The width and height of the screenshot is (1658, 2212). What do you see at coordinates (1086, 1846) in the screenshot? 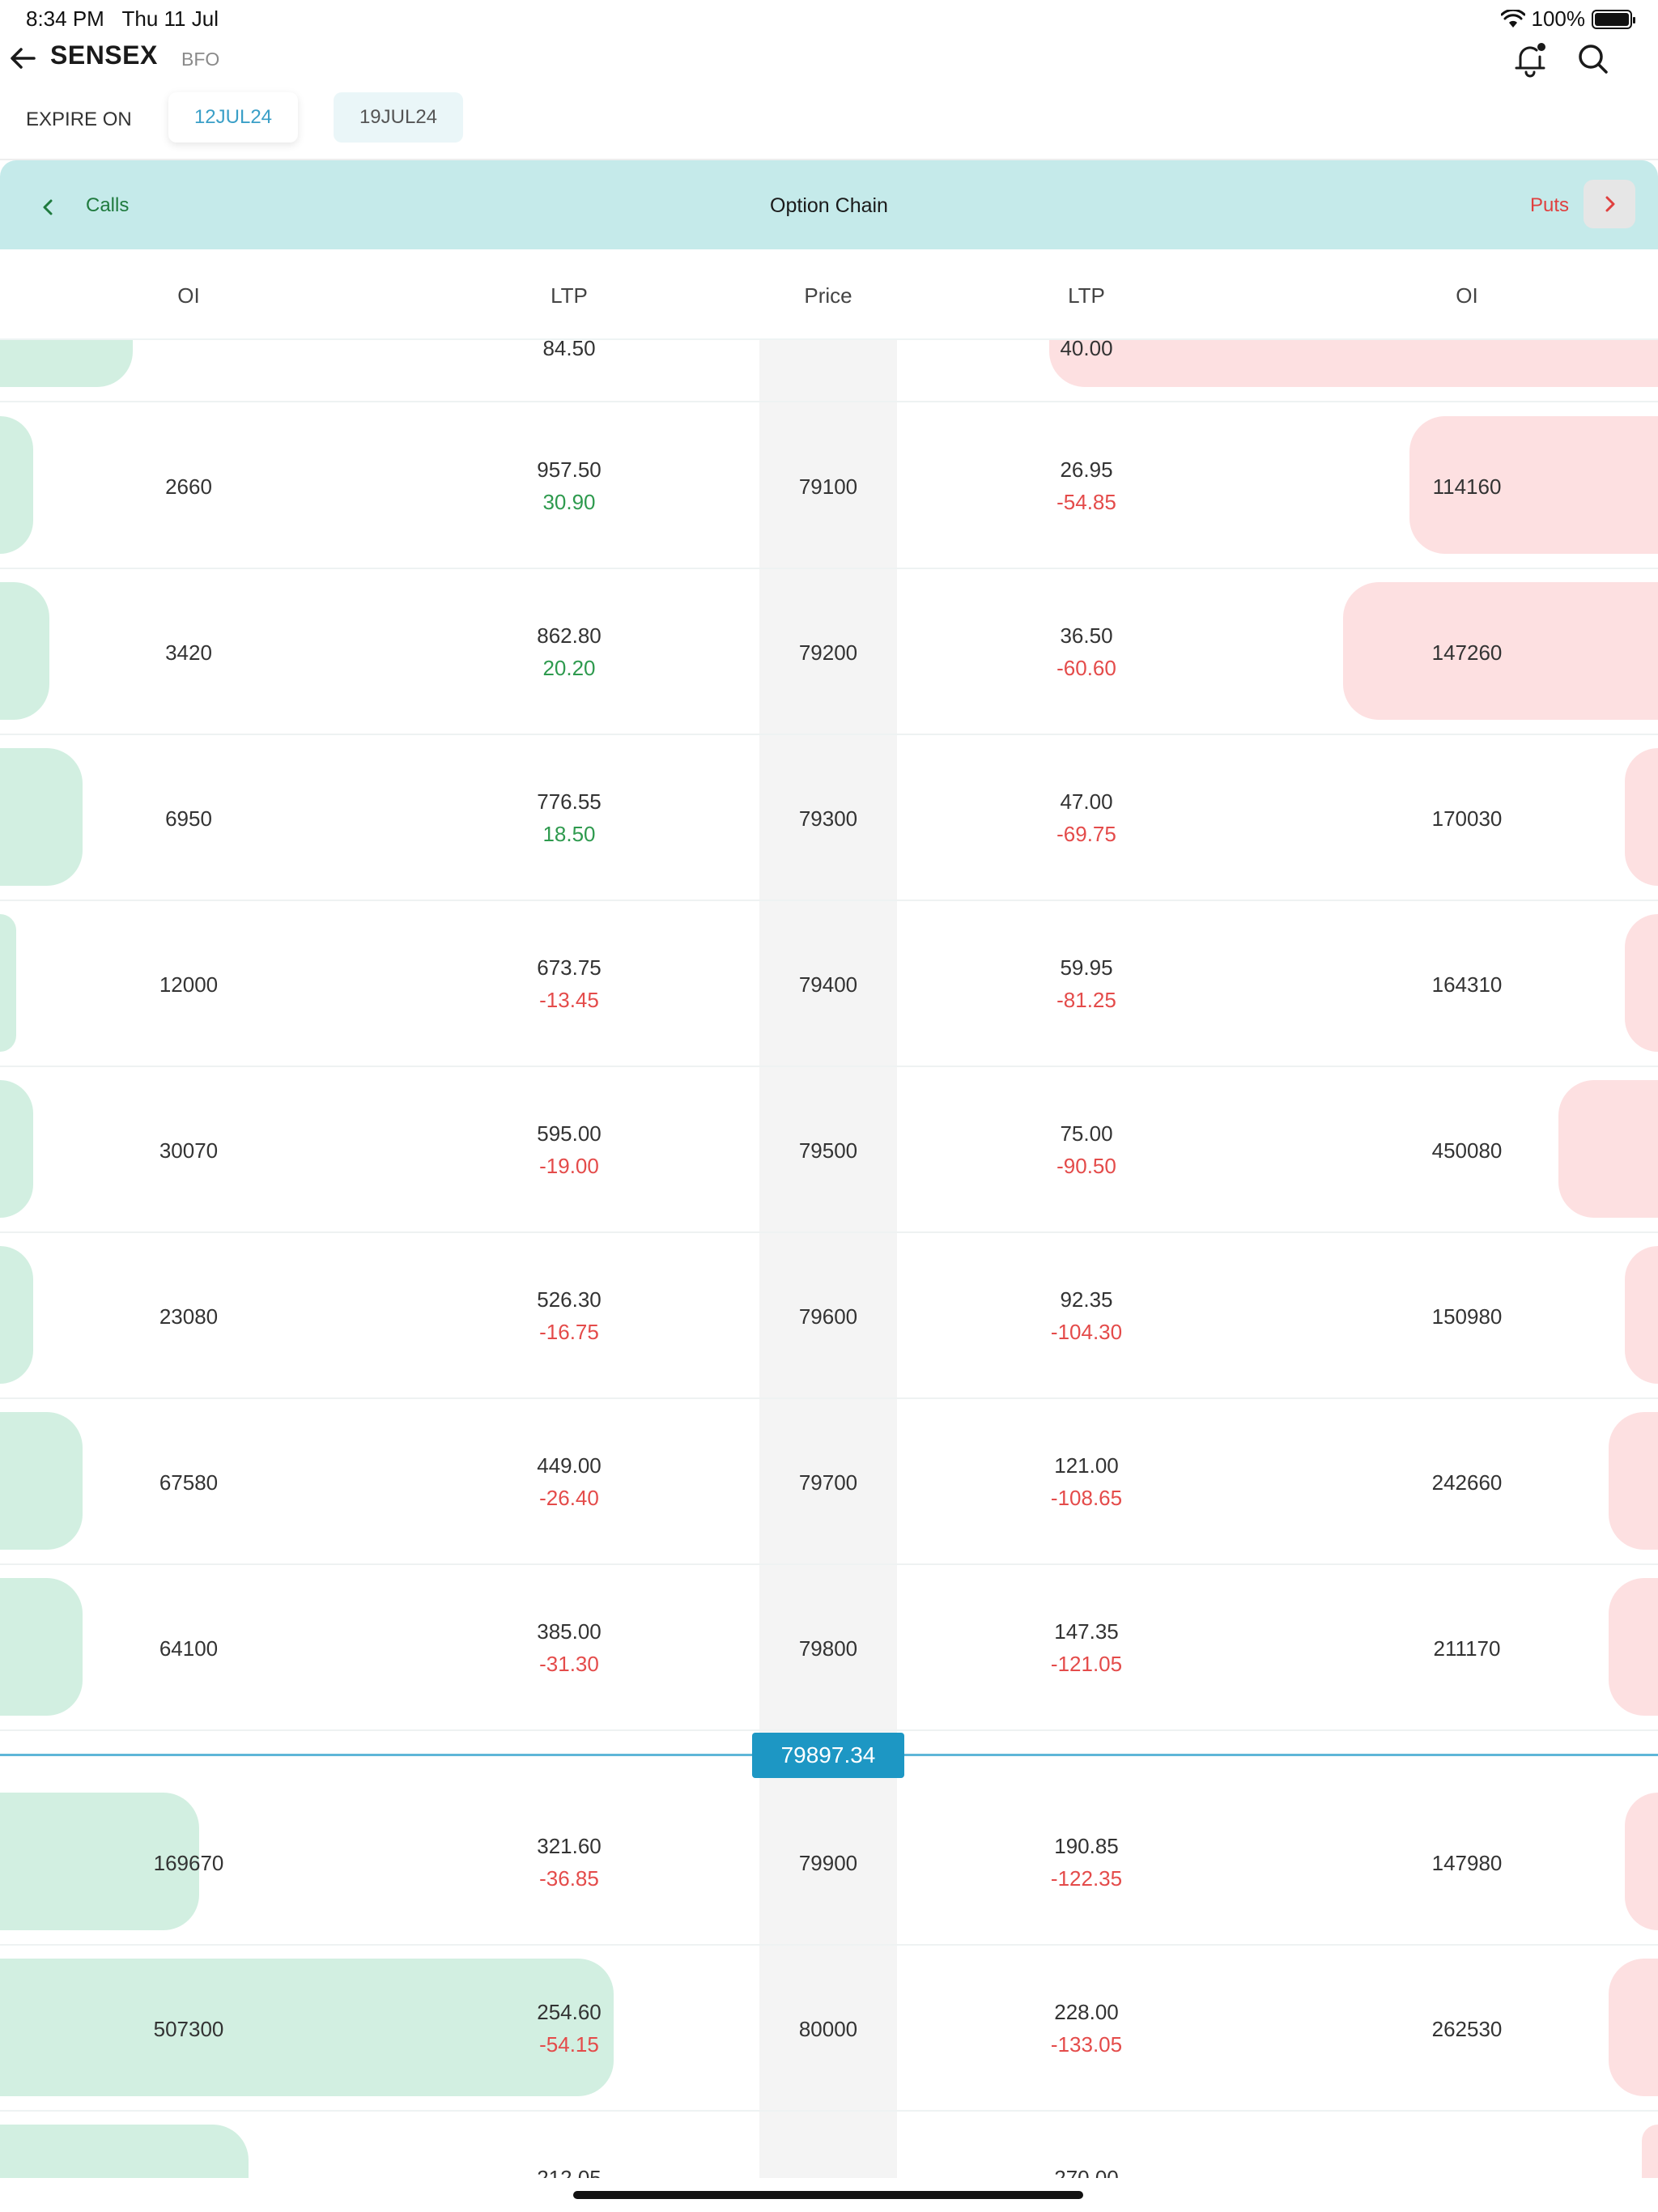
I see `put-ltp-value: 190.85` at bounding box center [1086, 1846].